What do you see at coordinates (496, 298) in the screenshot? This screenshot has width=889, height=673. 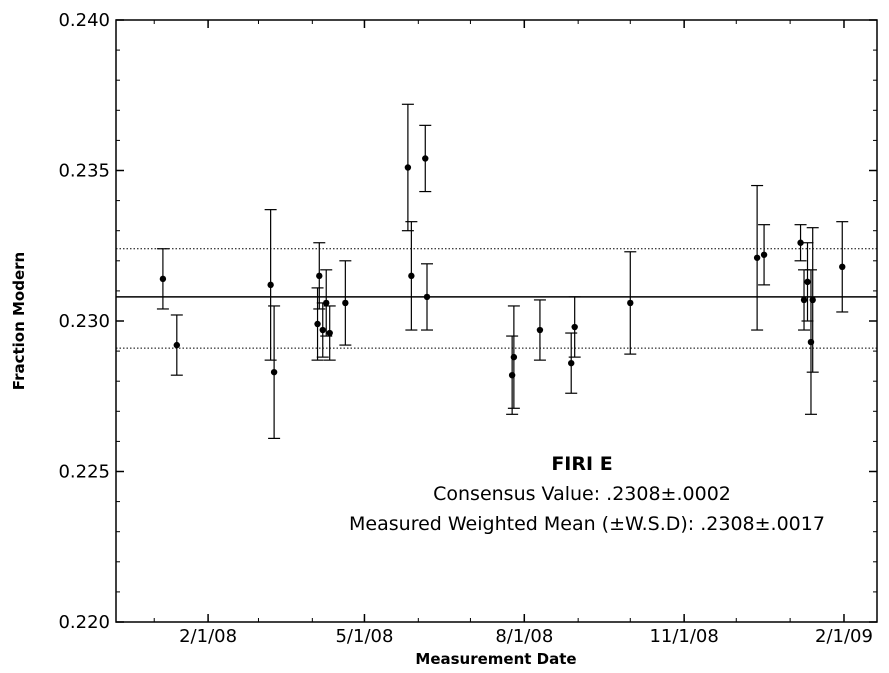 I see `reference-lines` at bounding box center [496, 298].